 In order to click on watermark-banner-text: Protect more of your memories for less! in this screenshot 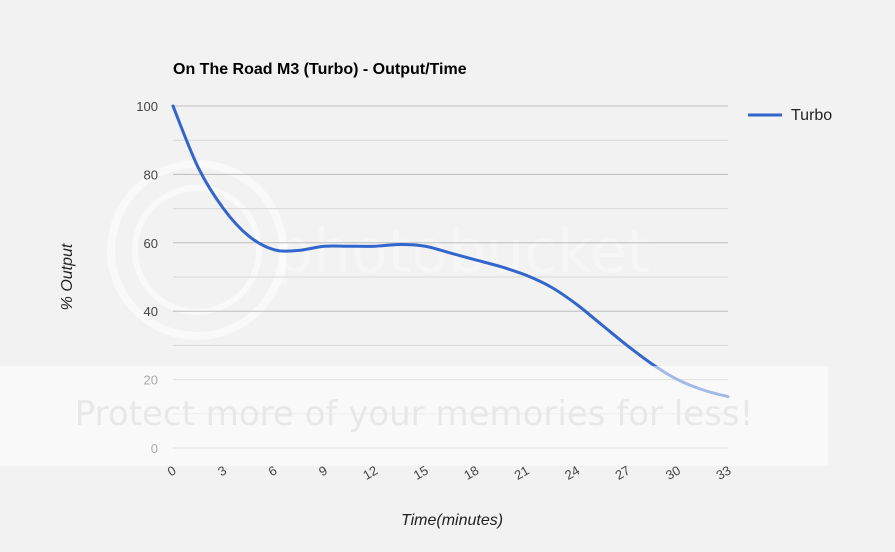, I will do `click(414, 414)`.